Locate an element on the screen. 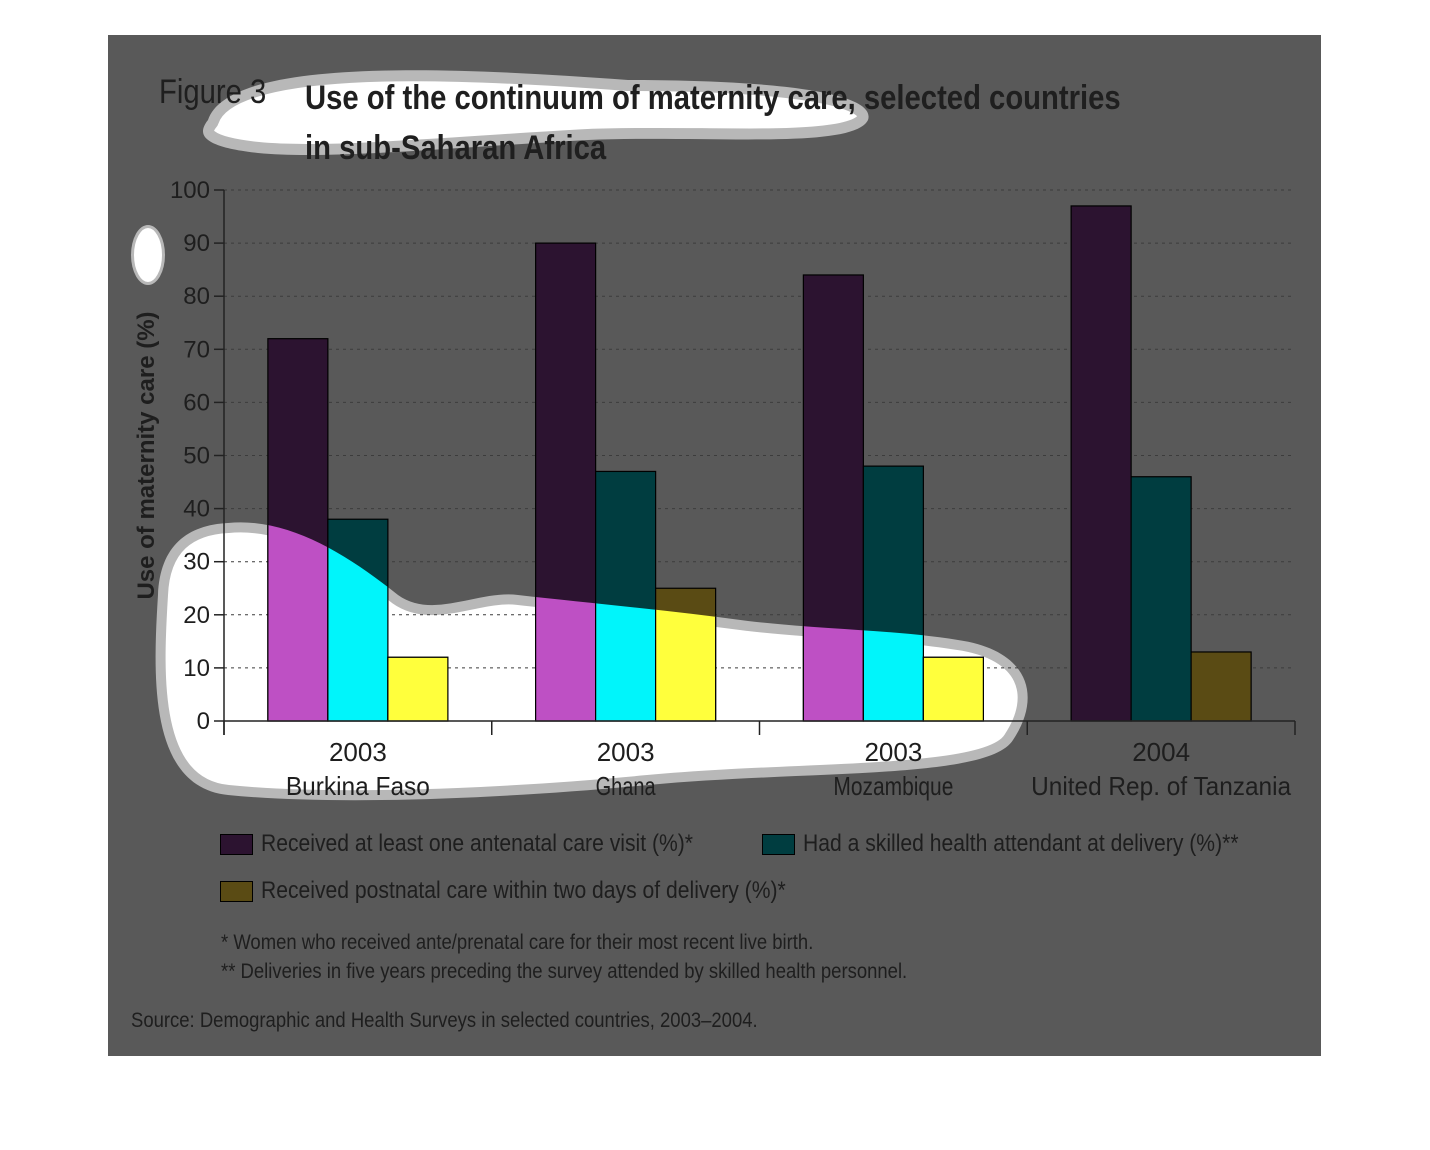 The height and width of the screenshot is (1150, 1430). x-tick-label-country: United Rep. of Tanzania is located at coordinates (1161, 786).